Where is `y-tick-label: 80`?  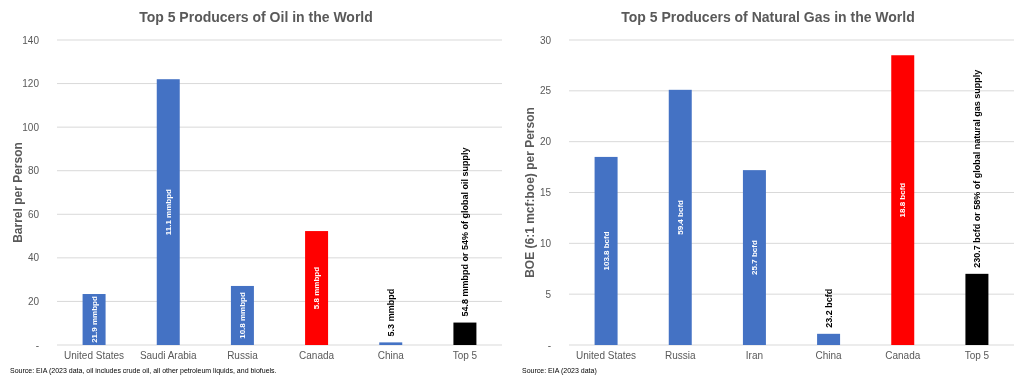 y-tick-label: 80 is located at coordinates (33, 171).